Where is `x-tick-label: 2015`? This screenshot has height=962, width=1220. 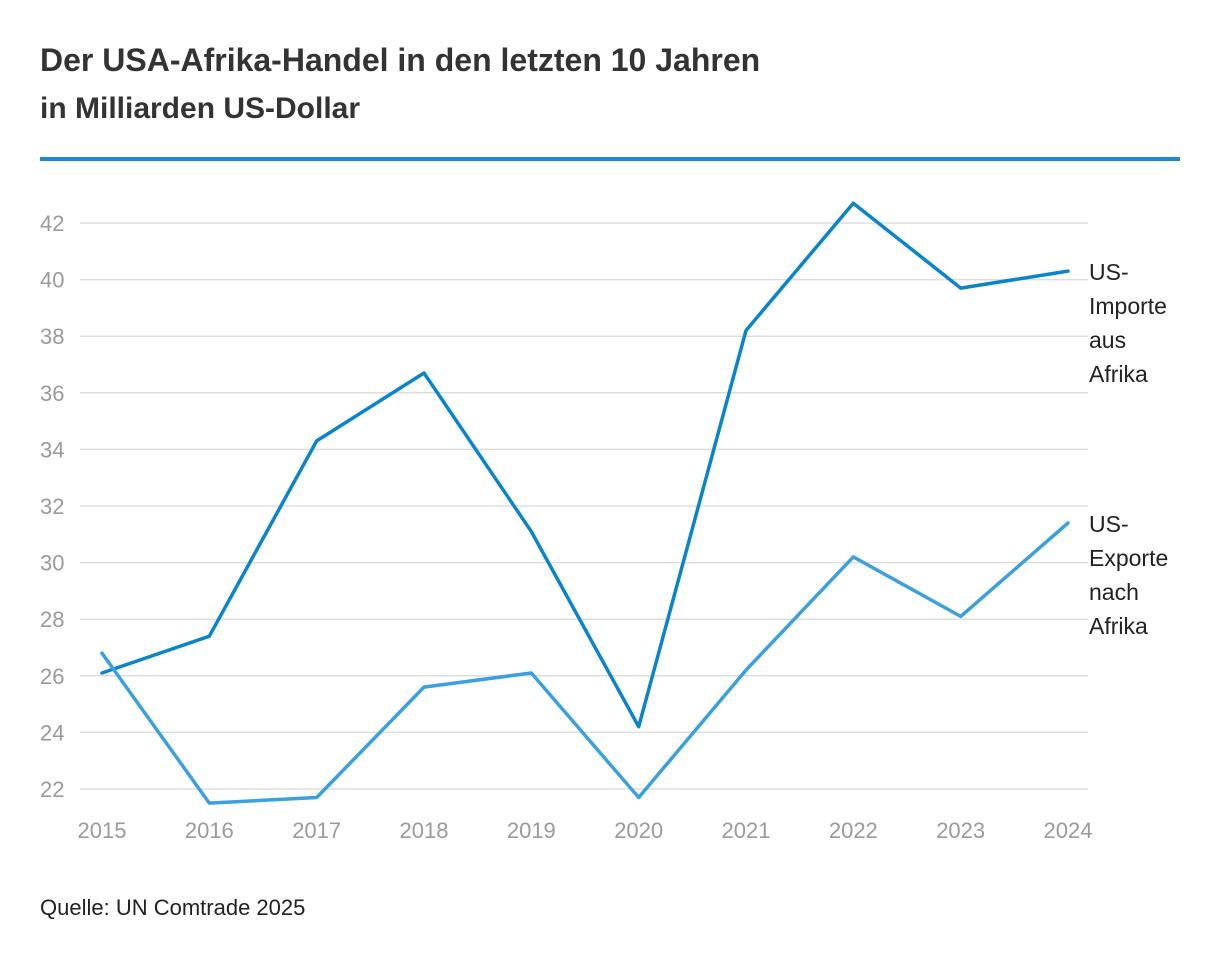
x-tick-label: 2015 is located at coordinates (102, 830).